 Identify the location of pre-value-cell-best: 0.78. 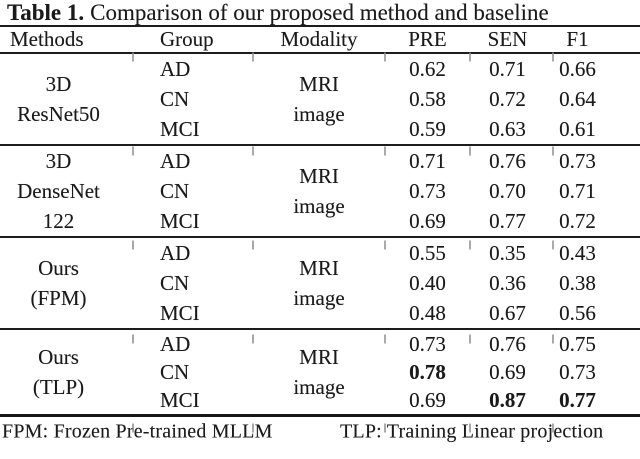
(427, 371).